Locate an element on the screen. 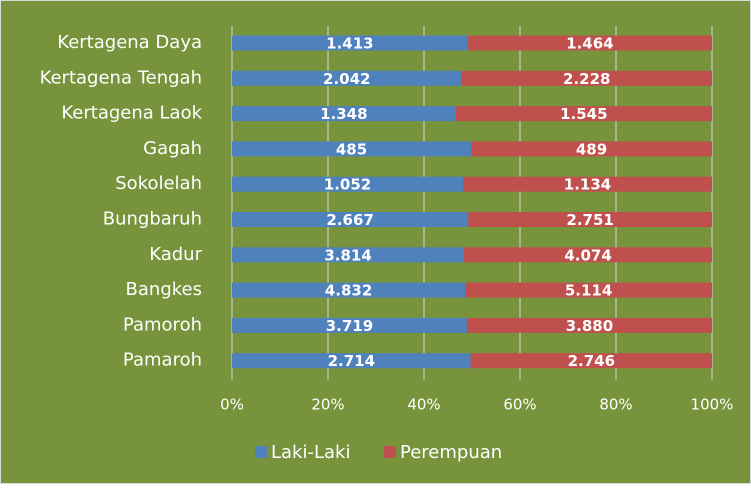 This screenshot has height=488, width=751. category-label: Pamoroh is located at coordinates (162, 324).